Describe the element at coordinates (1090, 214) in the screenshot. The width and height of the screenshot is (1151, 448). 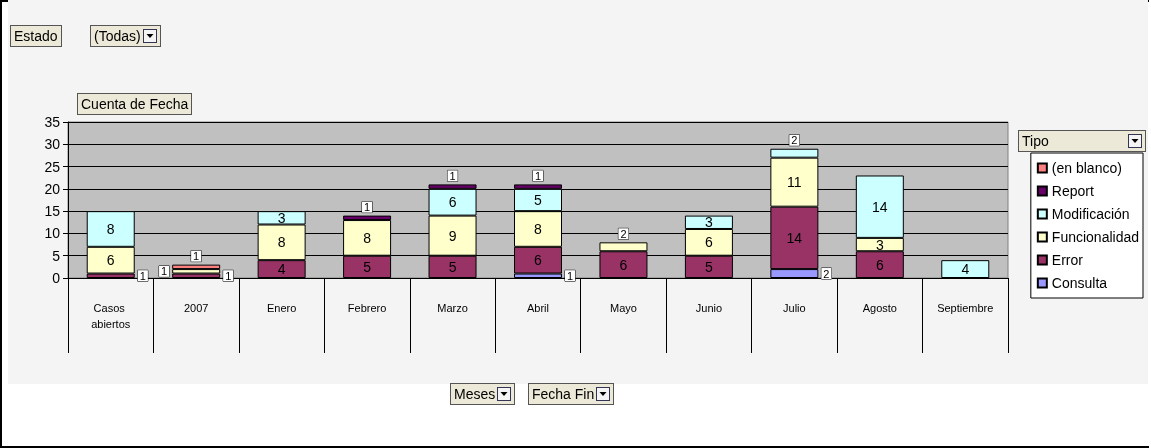
I see `legend-label: Modificación` at that location.